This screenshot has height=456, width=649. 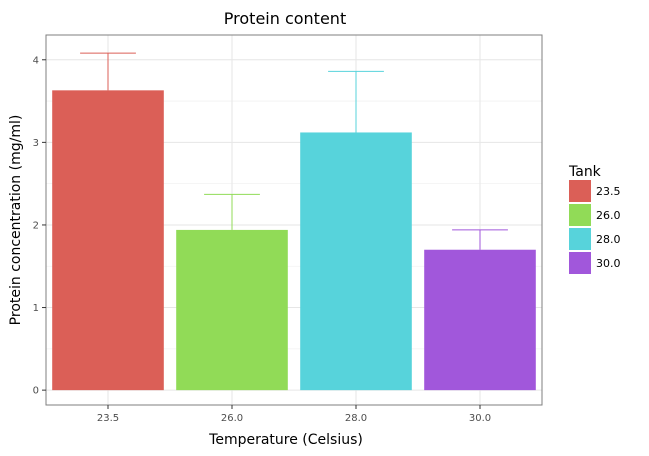 I want to click on bar-30.0, so click(x=480, y=320).